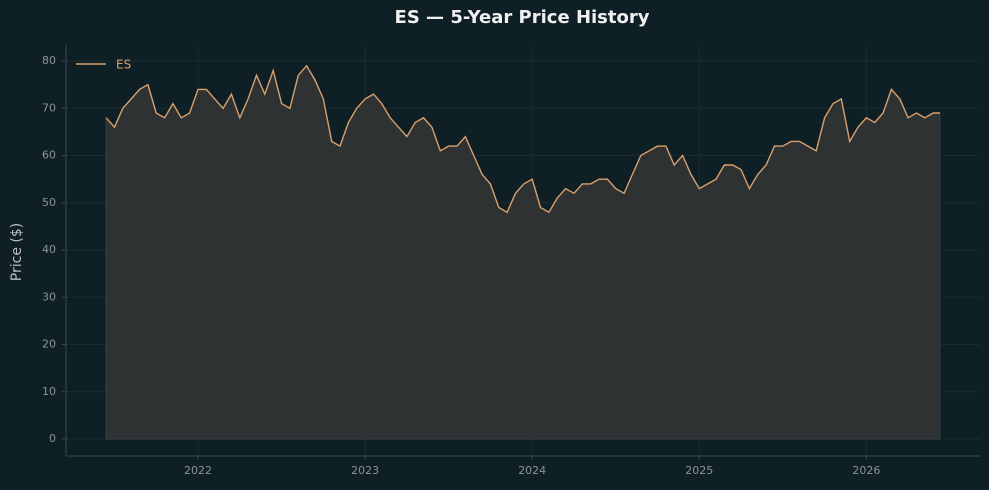 This screenshot has width=989, height=490. Describe the element at coordinates (522, 17) in the screenshot. I see `chart-title: ES — 5-Year Price History` at that location.